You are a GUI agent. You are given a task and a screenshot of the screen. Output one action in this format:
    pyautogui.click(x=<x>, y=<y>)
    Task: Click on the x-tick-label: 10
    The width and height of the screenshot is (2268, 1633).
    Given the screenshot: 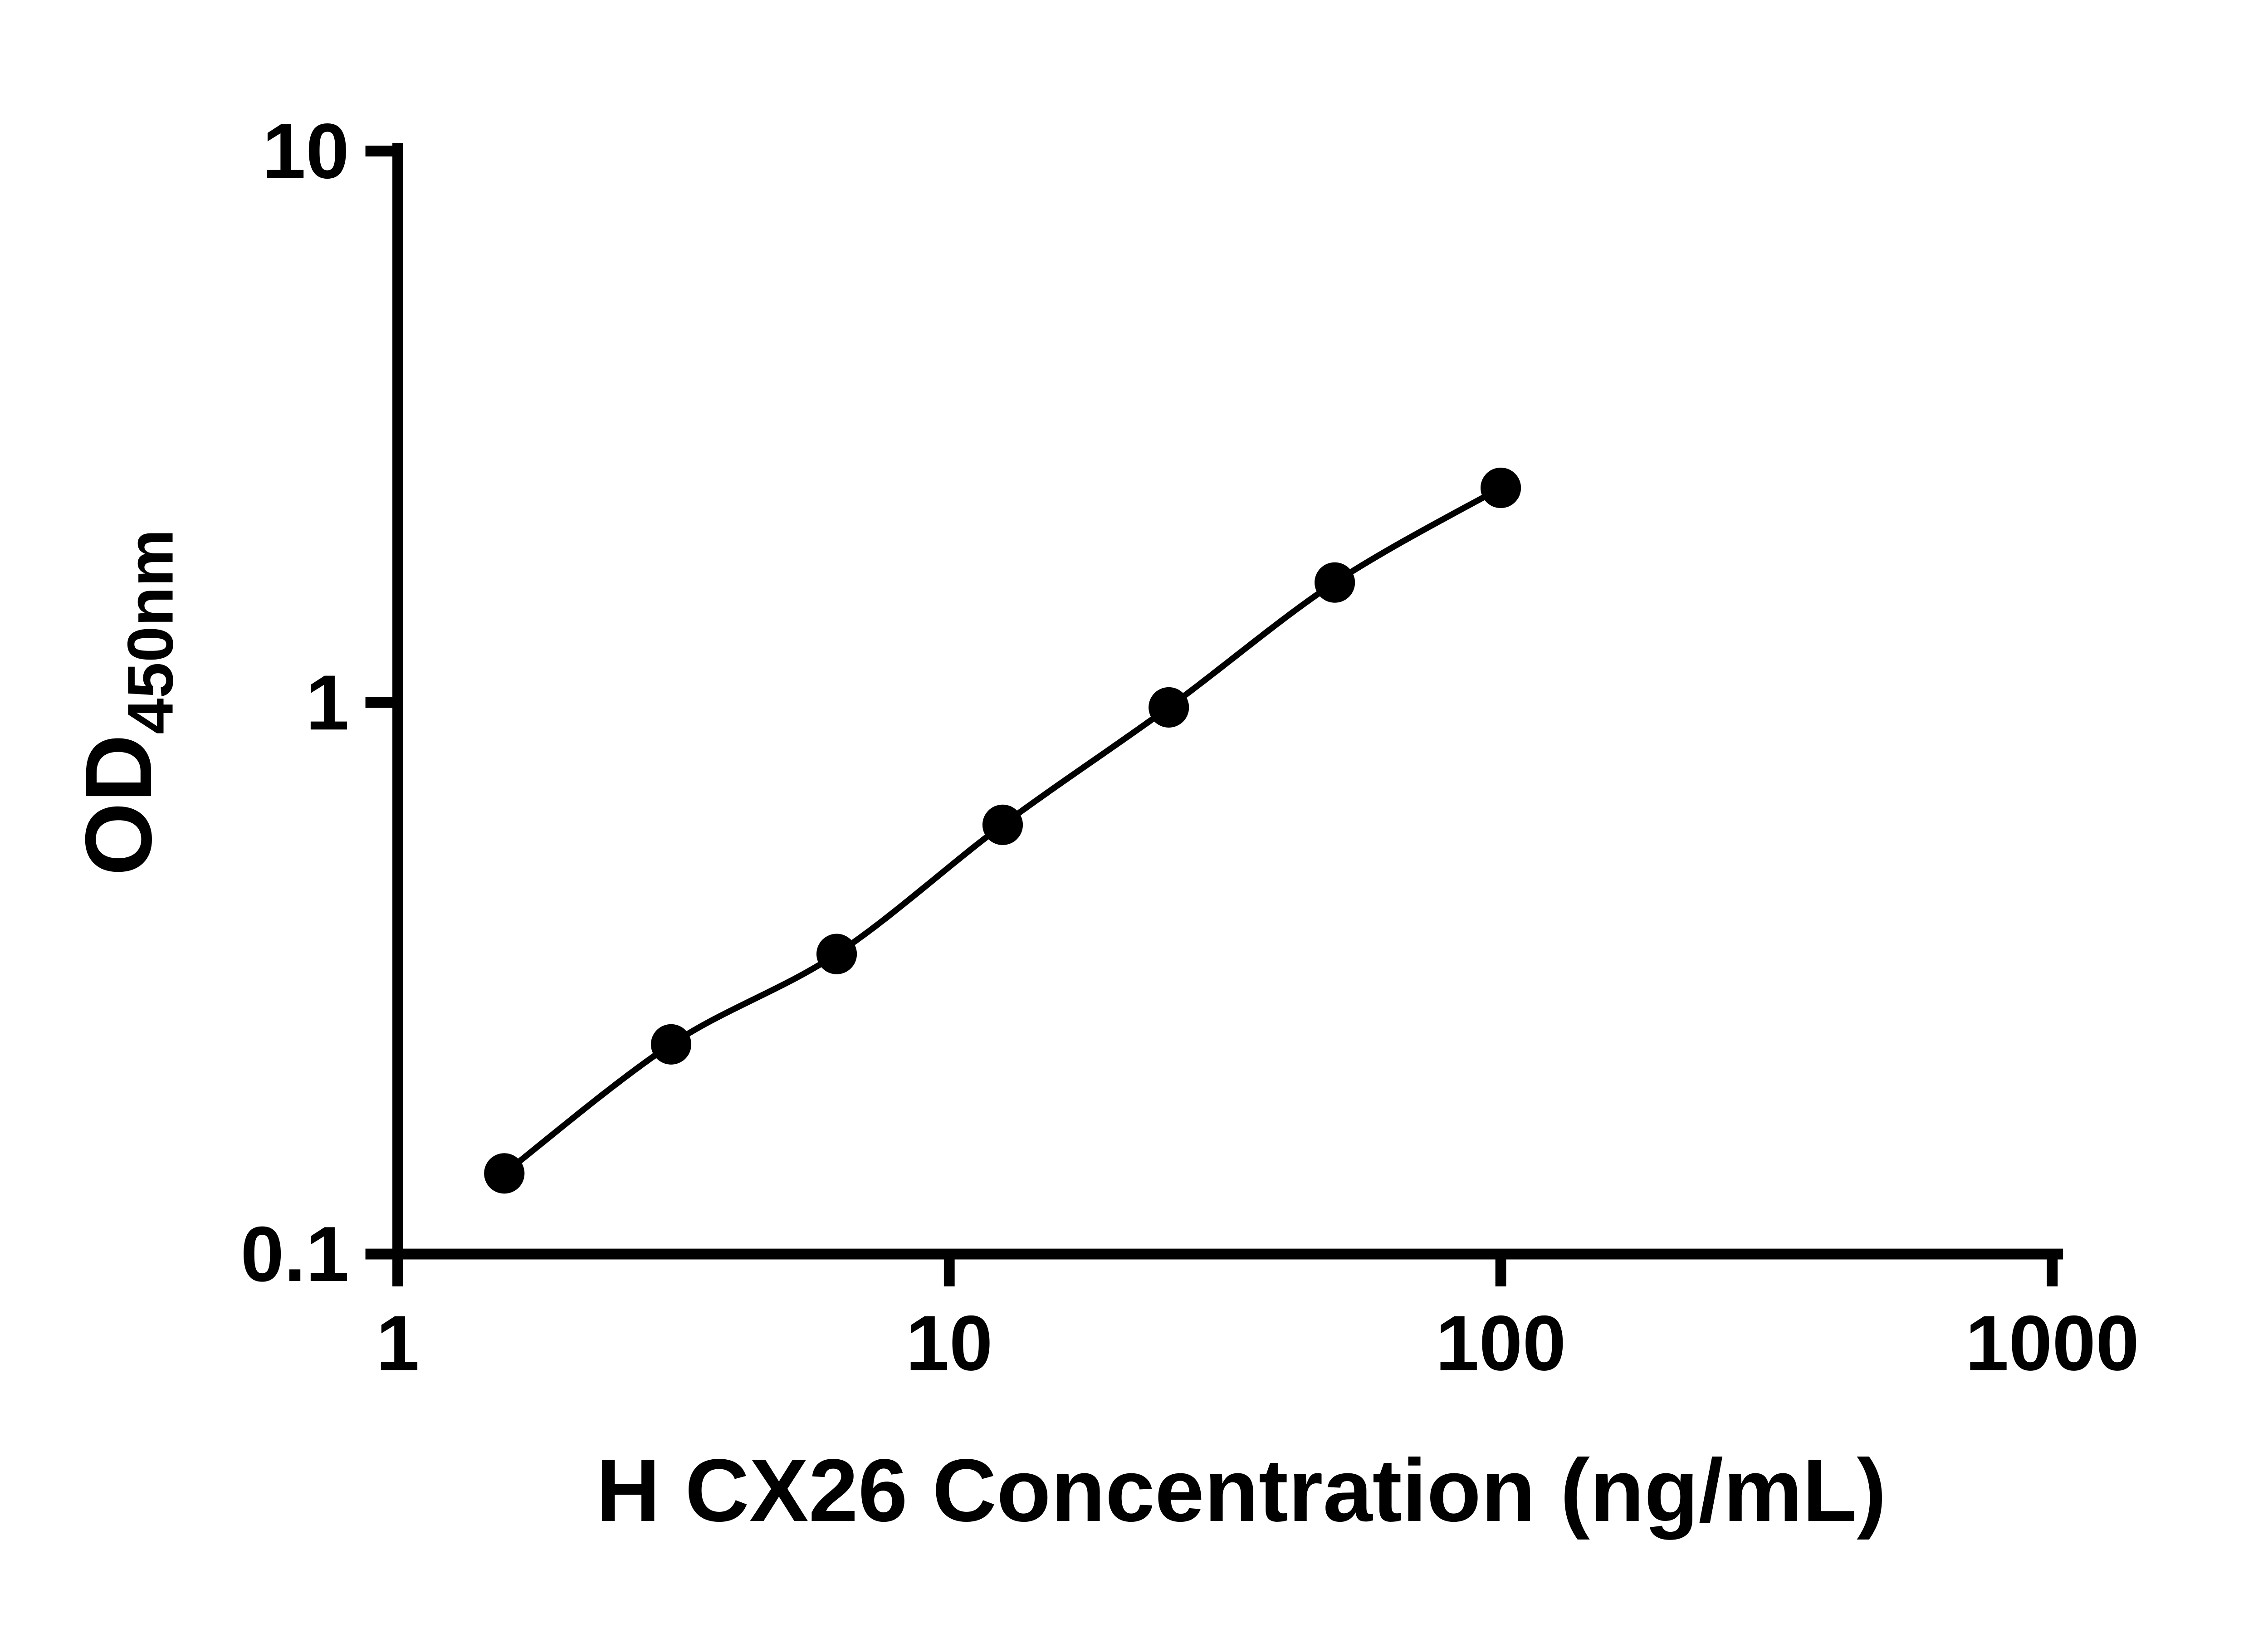 What is the action you would take?
    pyautogui.click(x=950, y=1343)
    